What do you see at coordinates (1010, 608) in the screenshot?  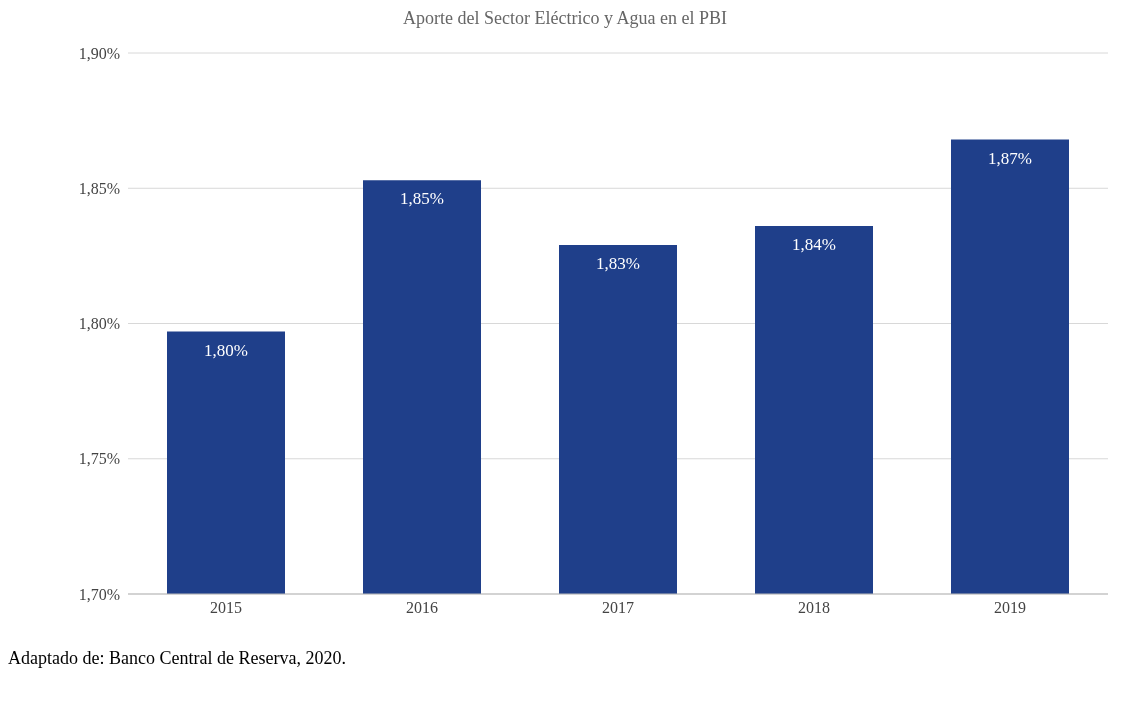 I see `x-tick-label: 2019` at bounding box center [1010, 608].